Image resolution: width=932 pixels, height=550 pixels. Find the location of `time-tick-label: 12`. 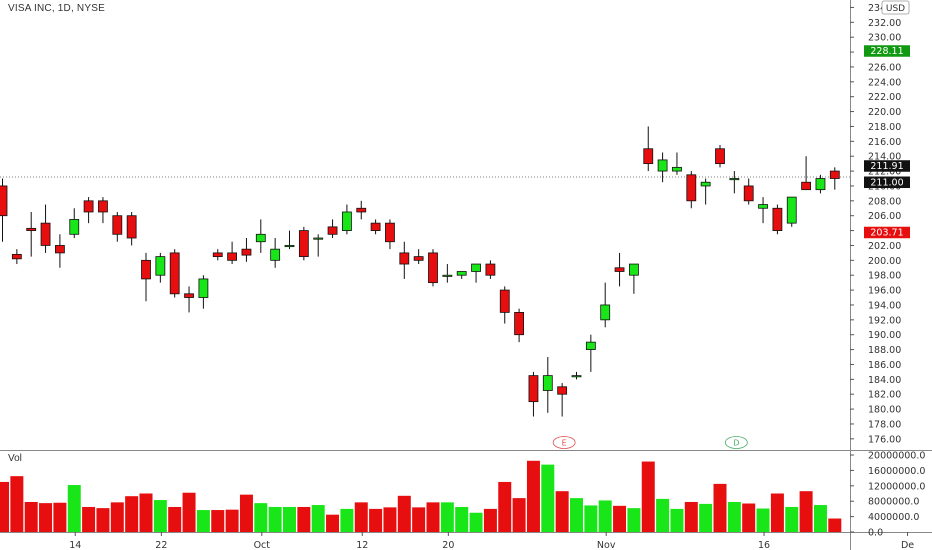

time-tick-label: 12 is located at coordinates (362, 545).